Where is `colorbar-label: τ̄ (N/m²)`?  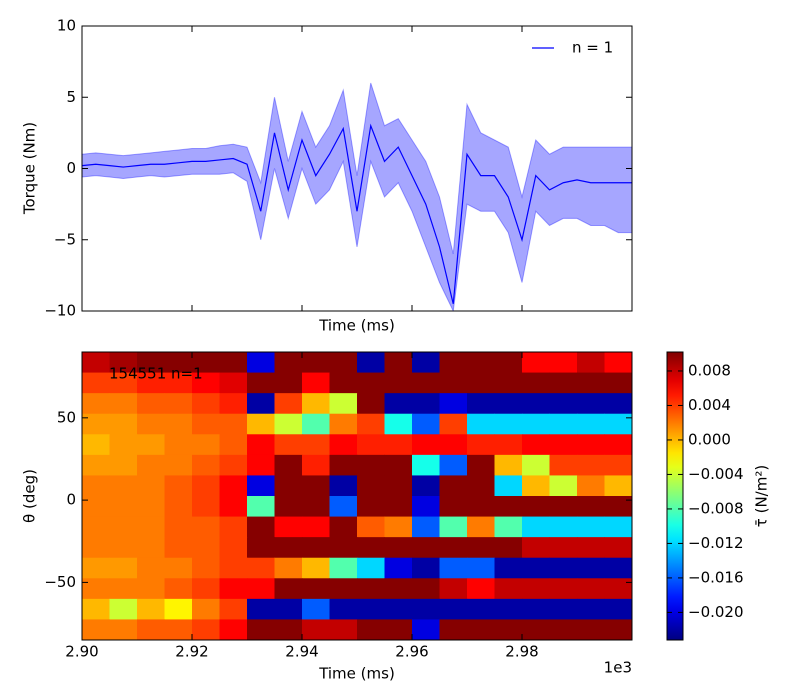
colorbar-label: τ̄ (N/m²) is located at coordinates (762, 496).